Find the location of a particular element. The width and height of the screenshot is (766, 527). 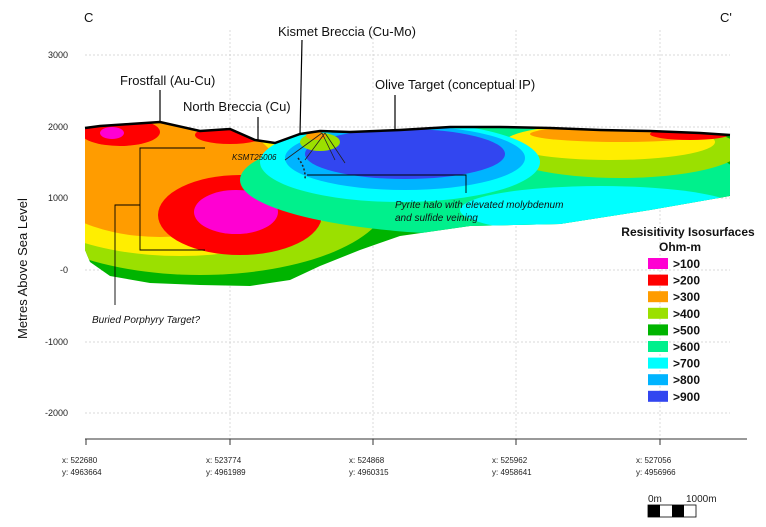

y-axis-ticks: 3000 2000 1000 -0 -1000 -2000 is located at coordinates (56, 234).